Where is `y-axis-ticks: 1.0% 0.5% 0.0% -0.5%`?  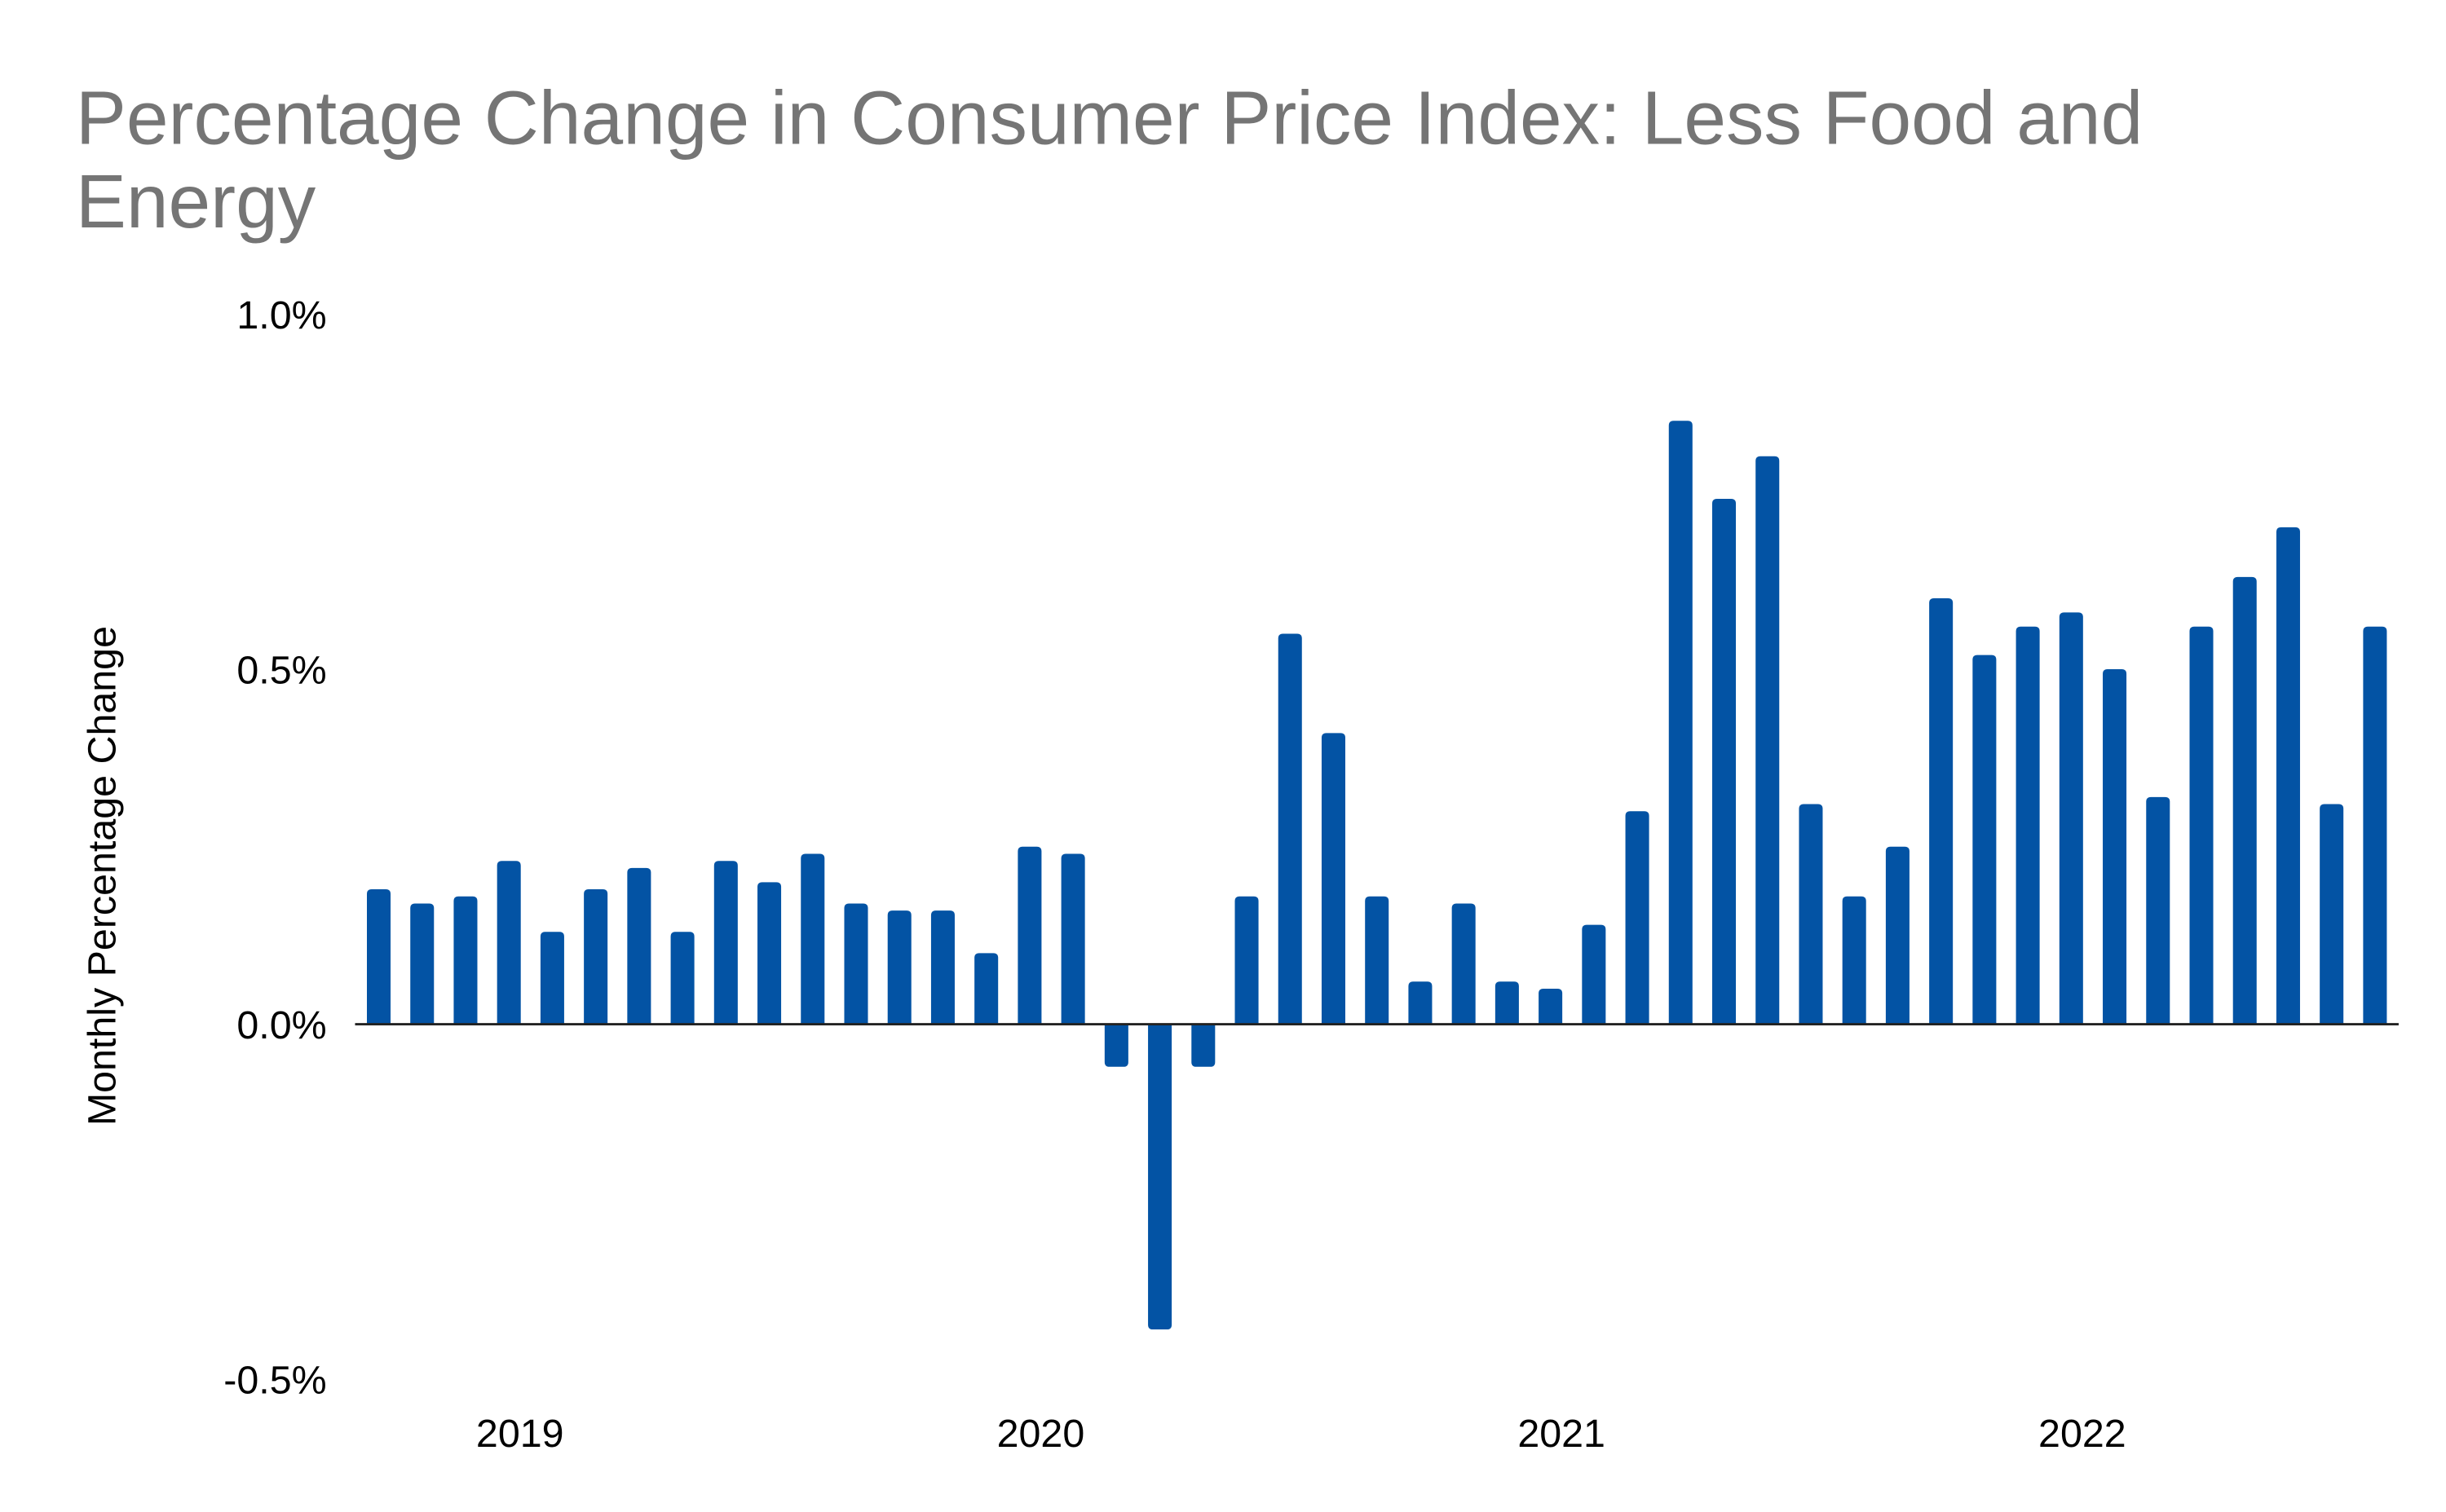
y-axis-ticks: 1.0% 0.5% 0.0% -0.5% is located at coordinates (274, 847).